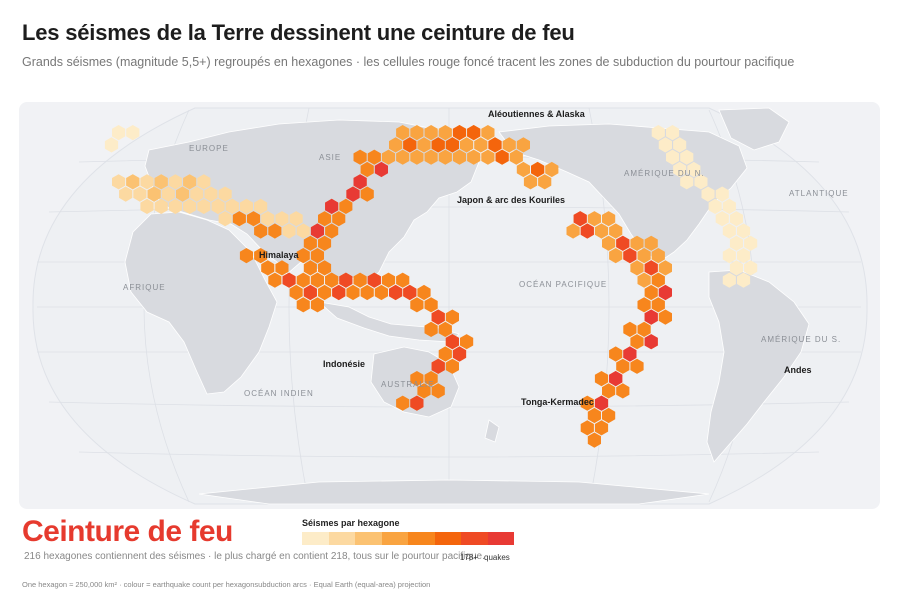 The image size is (900, 599). I want to click on land-indonesia, so click(388, 322).